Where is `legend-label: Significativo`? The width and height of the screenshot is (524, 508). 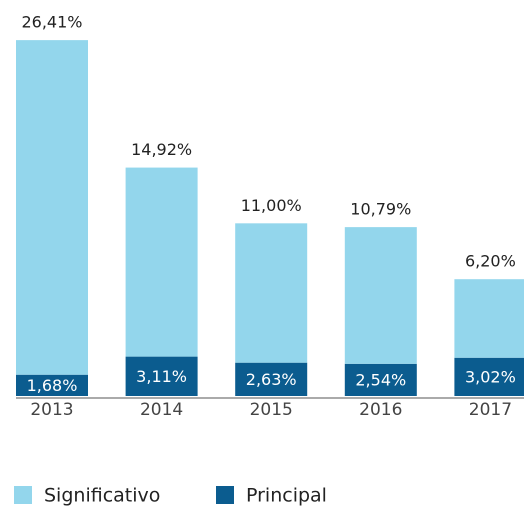
legend-label: Significativo is located at coordinates (102, 496).